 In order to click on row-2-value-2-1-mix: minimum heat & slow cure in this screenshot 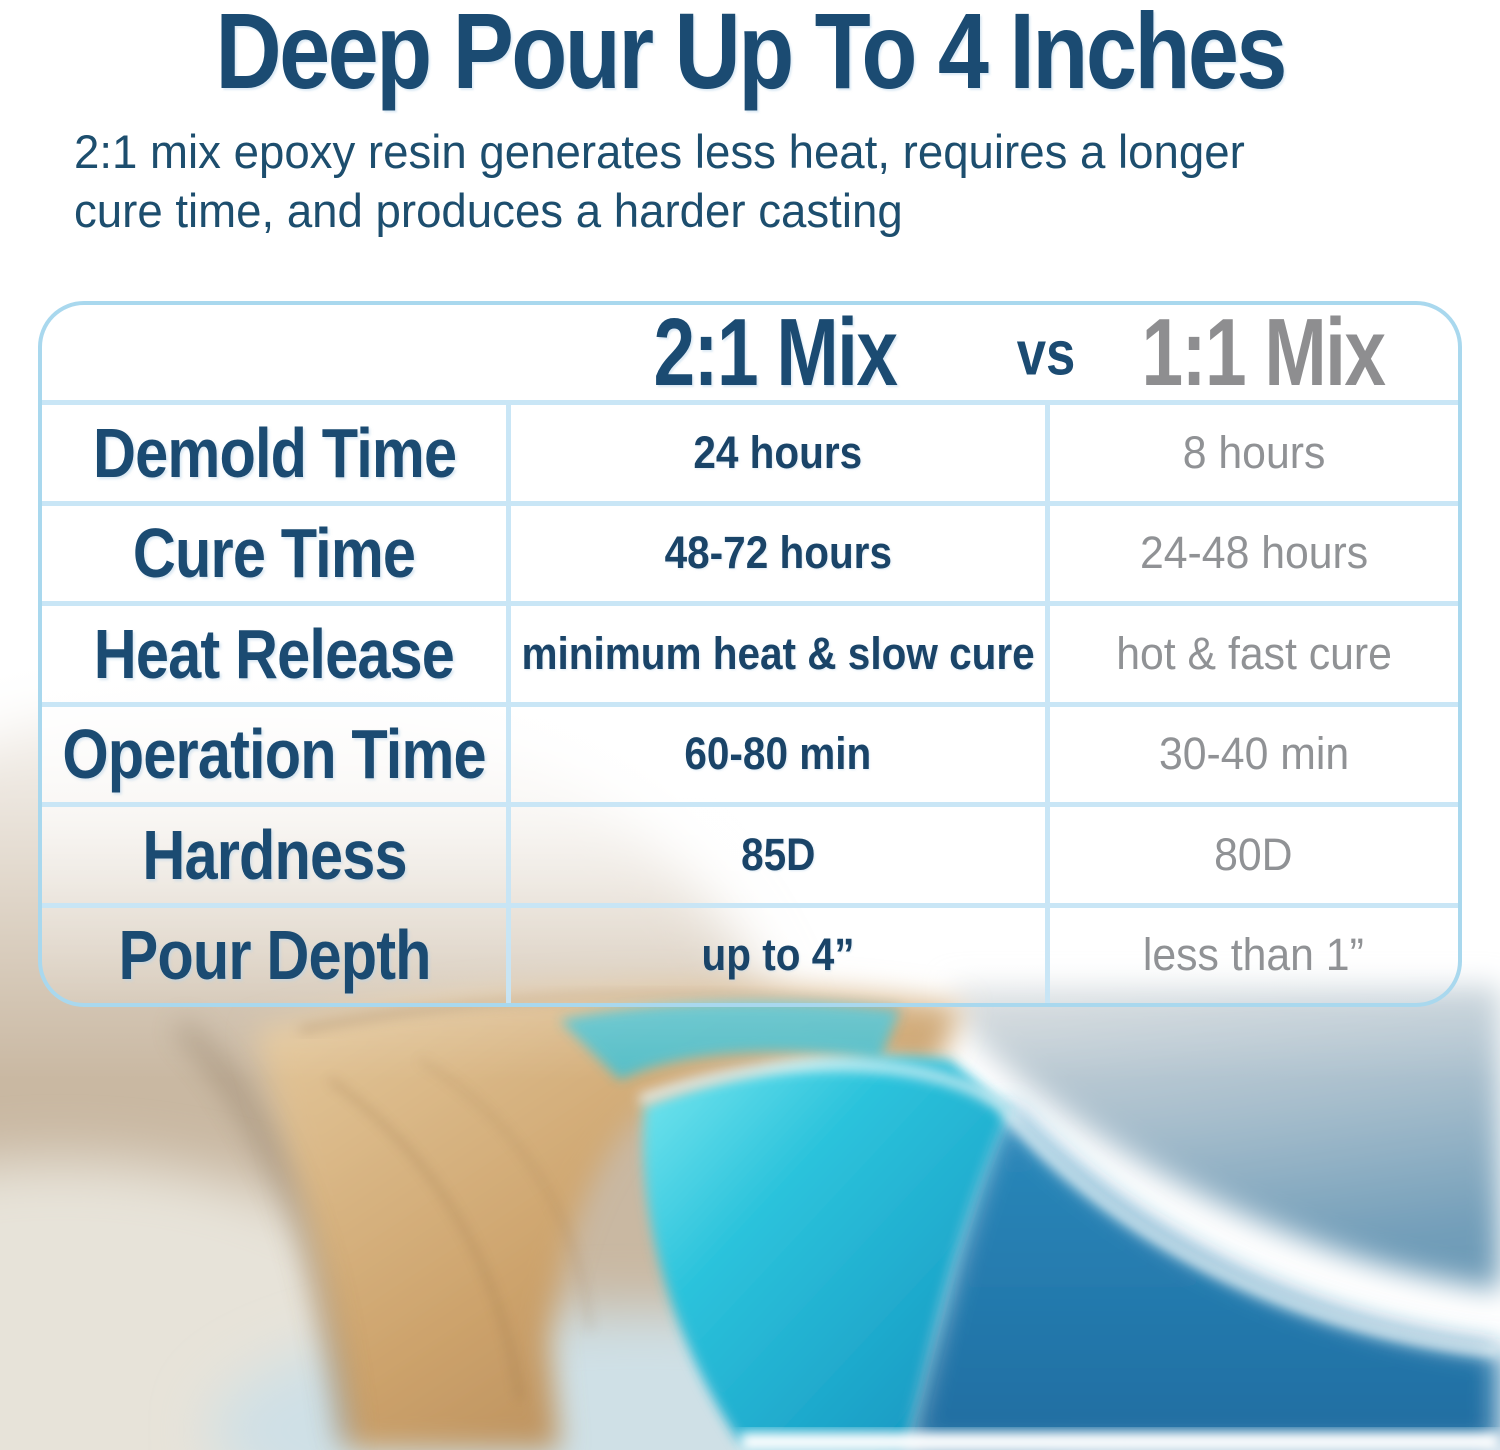, I will do `click(775, 651)`.